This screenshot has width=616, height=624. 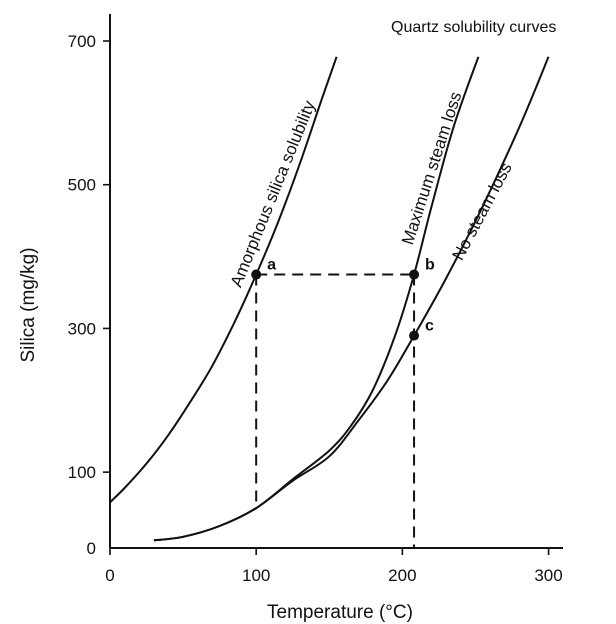 What do you see at coordinates (82, 328) in the screenshot?
I see `y-tick-label: 300` at bounding box center [82, 328].